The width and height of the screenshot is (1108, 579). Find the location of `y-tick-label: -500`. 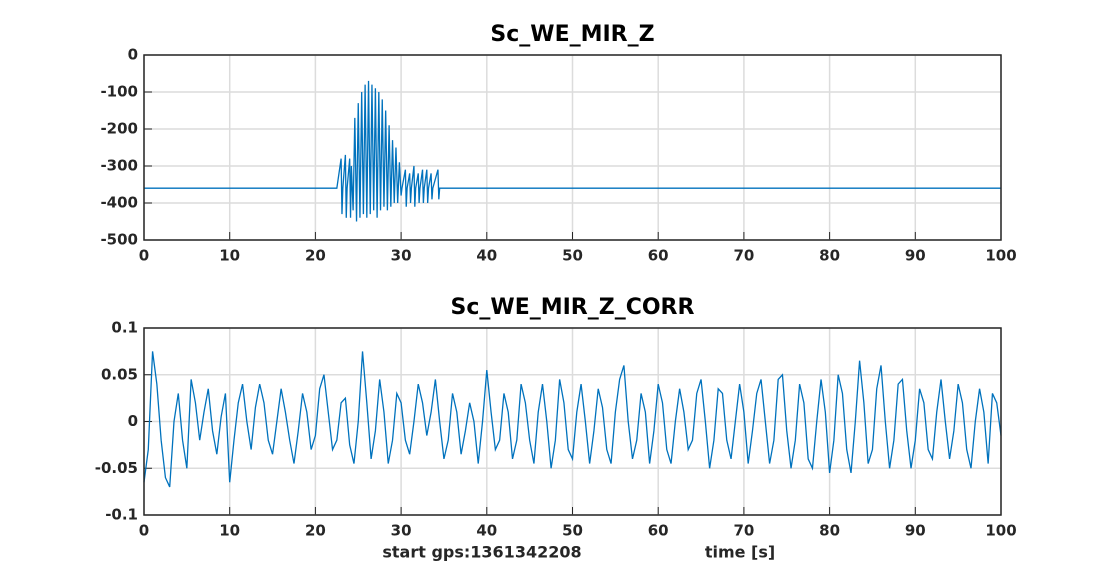

y-tick-label: -500 is located at coordinates (119, 240).